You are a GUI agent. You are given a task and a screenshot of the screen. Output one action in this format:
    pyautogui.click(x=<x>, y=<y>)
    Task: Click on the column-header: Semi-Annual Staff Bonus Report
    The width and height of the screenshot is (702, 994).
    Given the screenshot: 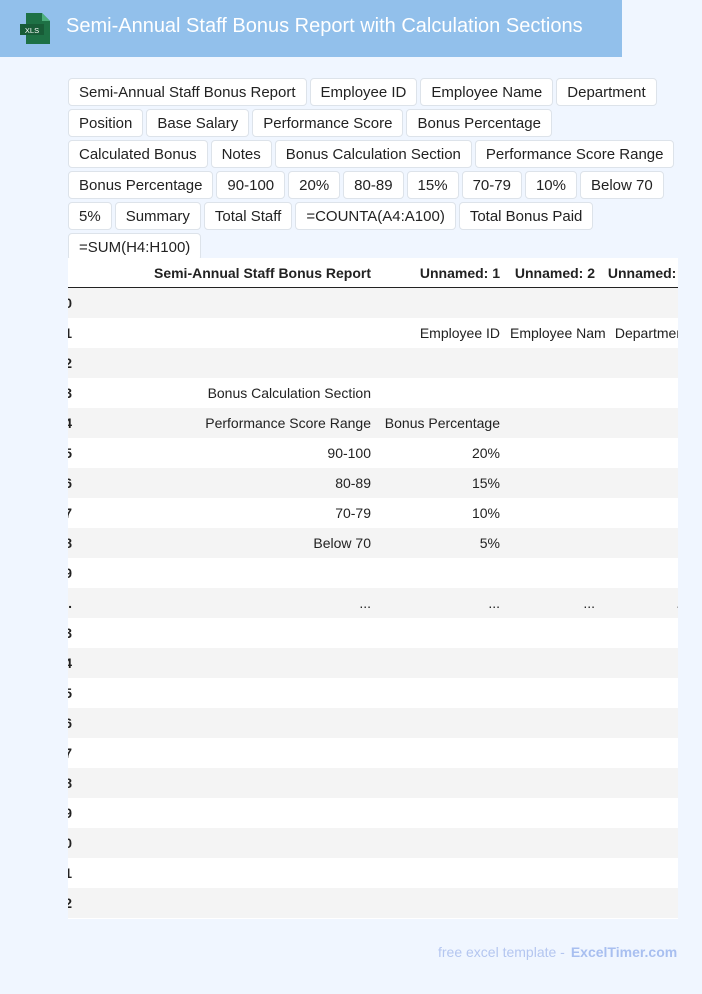 What is the action you would take?
    pyautogui.click(x=262, y=272)
    